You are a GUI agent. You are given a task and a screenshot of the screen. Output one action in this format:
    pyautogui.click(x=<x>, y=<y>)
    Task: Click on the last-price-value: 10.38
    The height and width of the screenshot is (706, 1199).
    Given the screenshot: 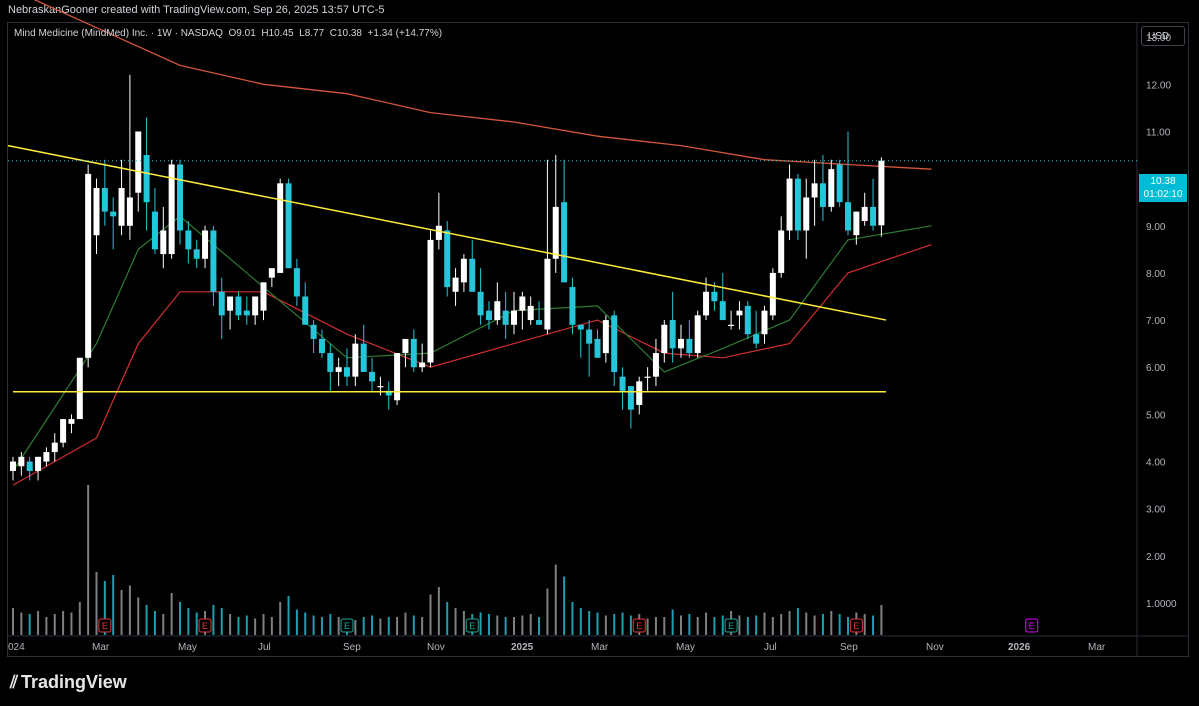 What is the action you would take?
    pyautogui.click(x=1163, y=181)
    